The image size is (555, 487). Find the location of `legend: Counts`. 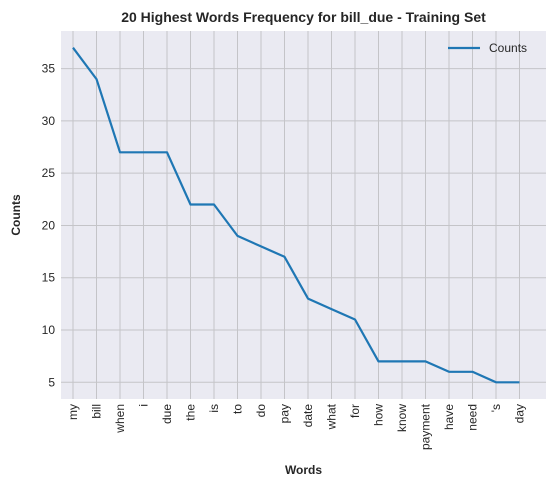

legend: Counts is located at coordinates (487, 48).